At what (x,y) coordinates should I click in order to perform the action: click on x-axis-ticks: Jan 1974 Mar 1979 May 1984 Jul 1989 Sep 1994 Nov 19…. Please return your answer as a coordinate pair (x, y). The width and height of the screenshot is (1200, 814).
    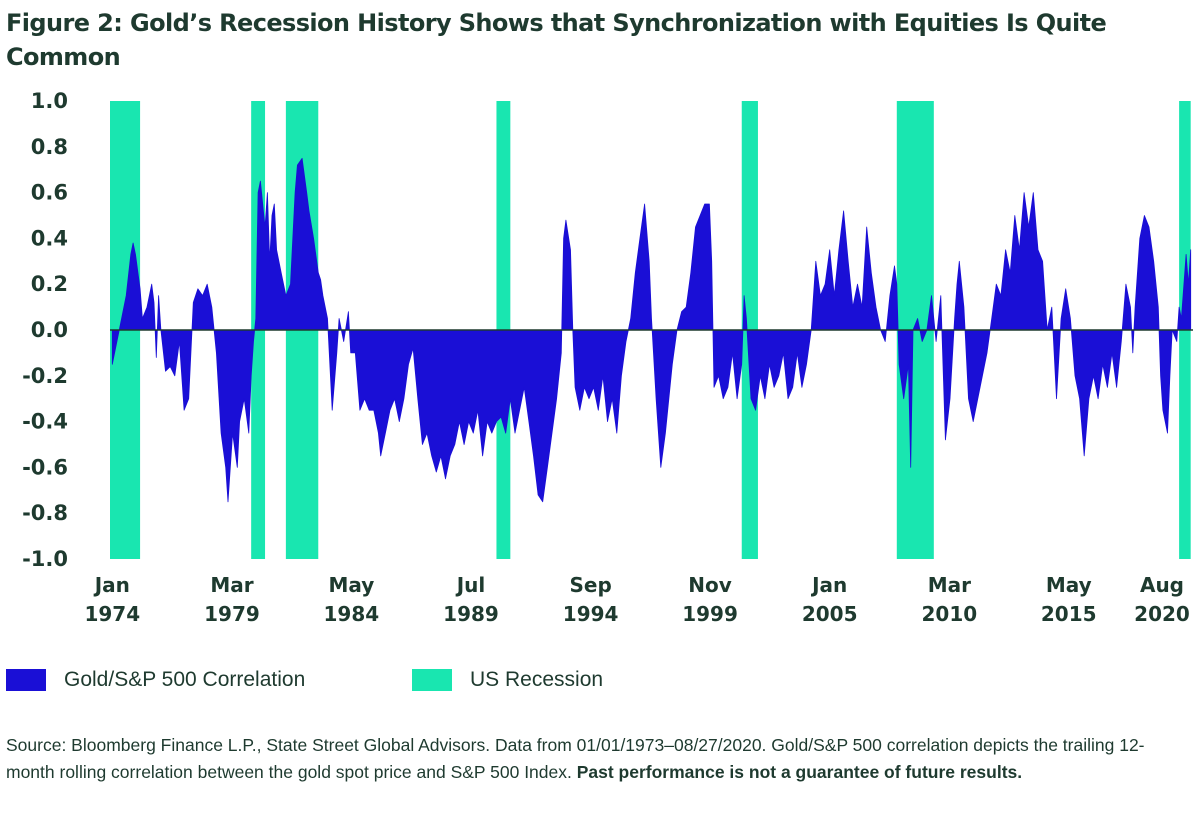
    Looking at the image, I should click on (636, 599).